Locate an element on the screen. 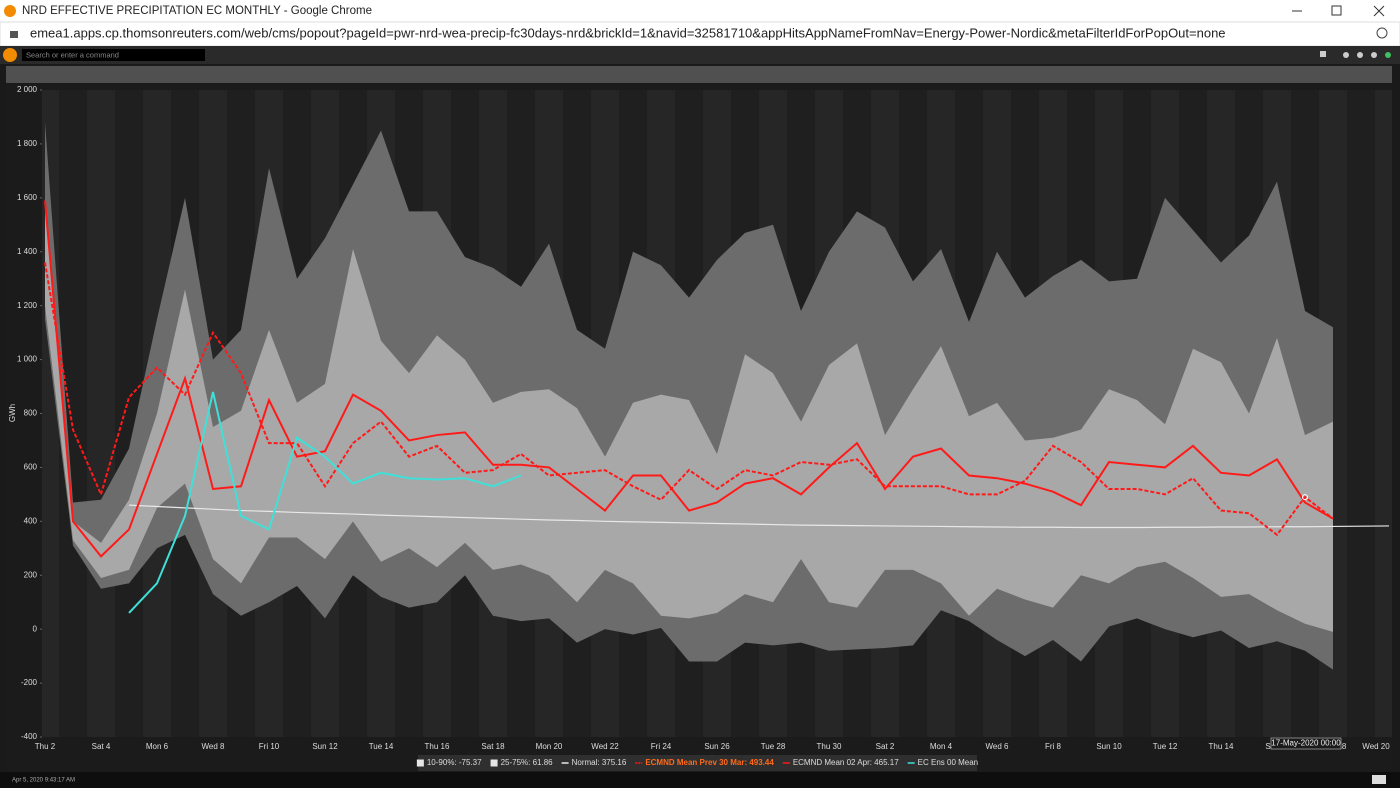 The width and height of the screenshot is (1400, 788). x-tick-label: Wed 20 is located at coordinates (1376, 746).